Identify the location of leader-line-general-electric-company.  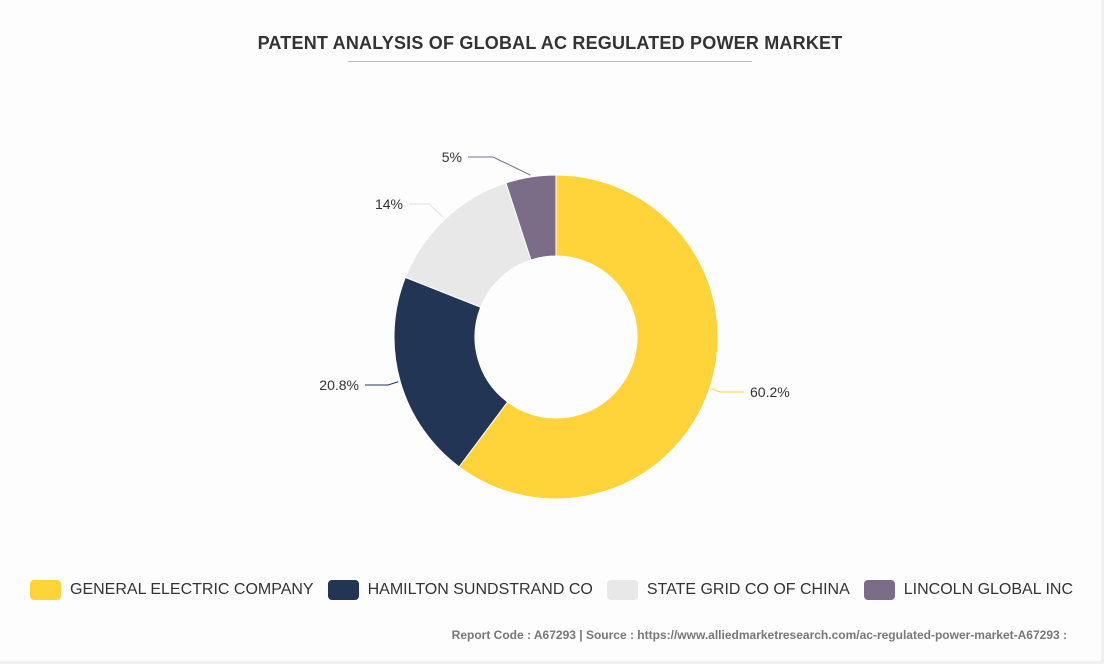
(727, 390).